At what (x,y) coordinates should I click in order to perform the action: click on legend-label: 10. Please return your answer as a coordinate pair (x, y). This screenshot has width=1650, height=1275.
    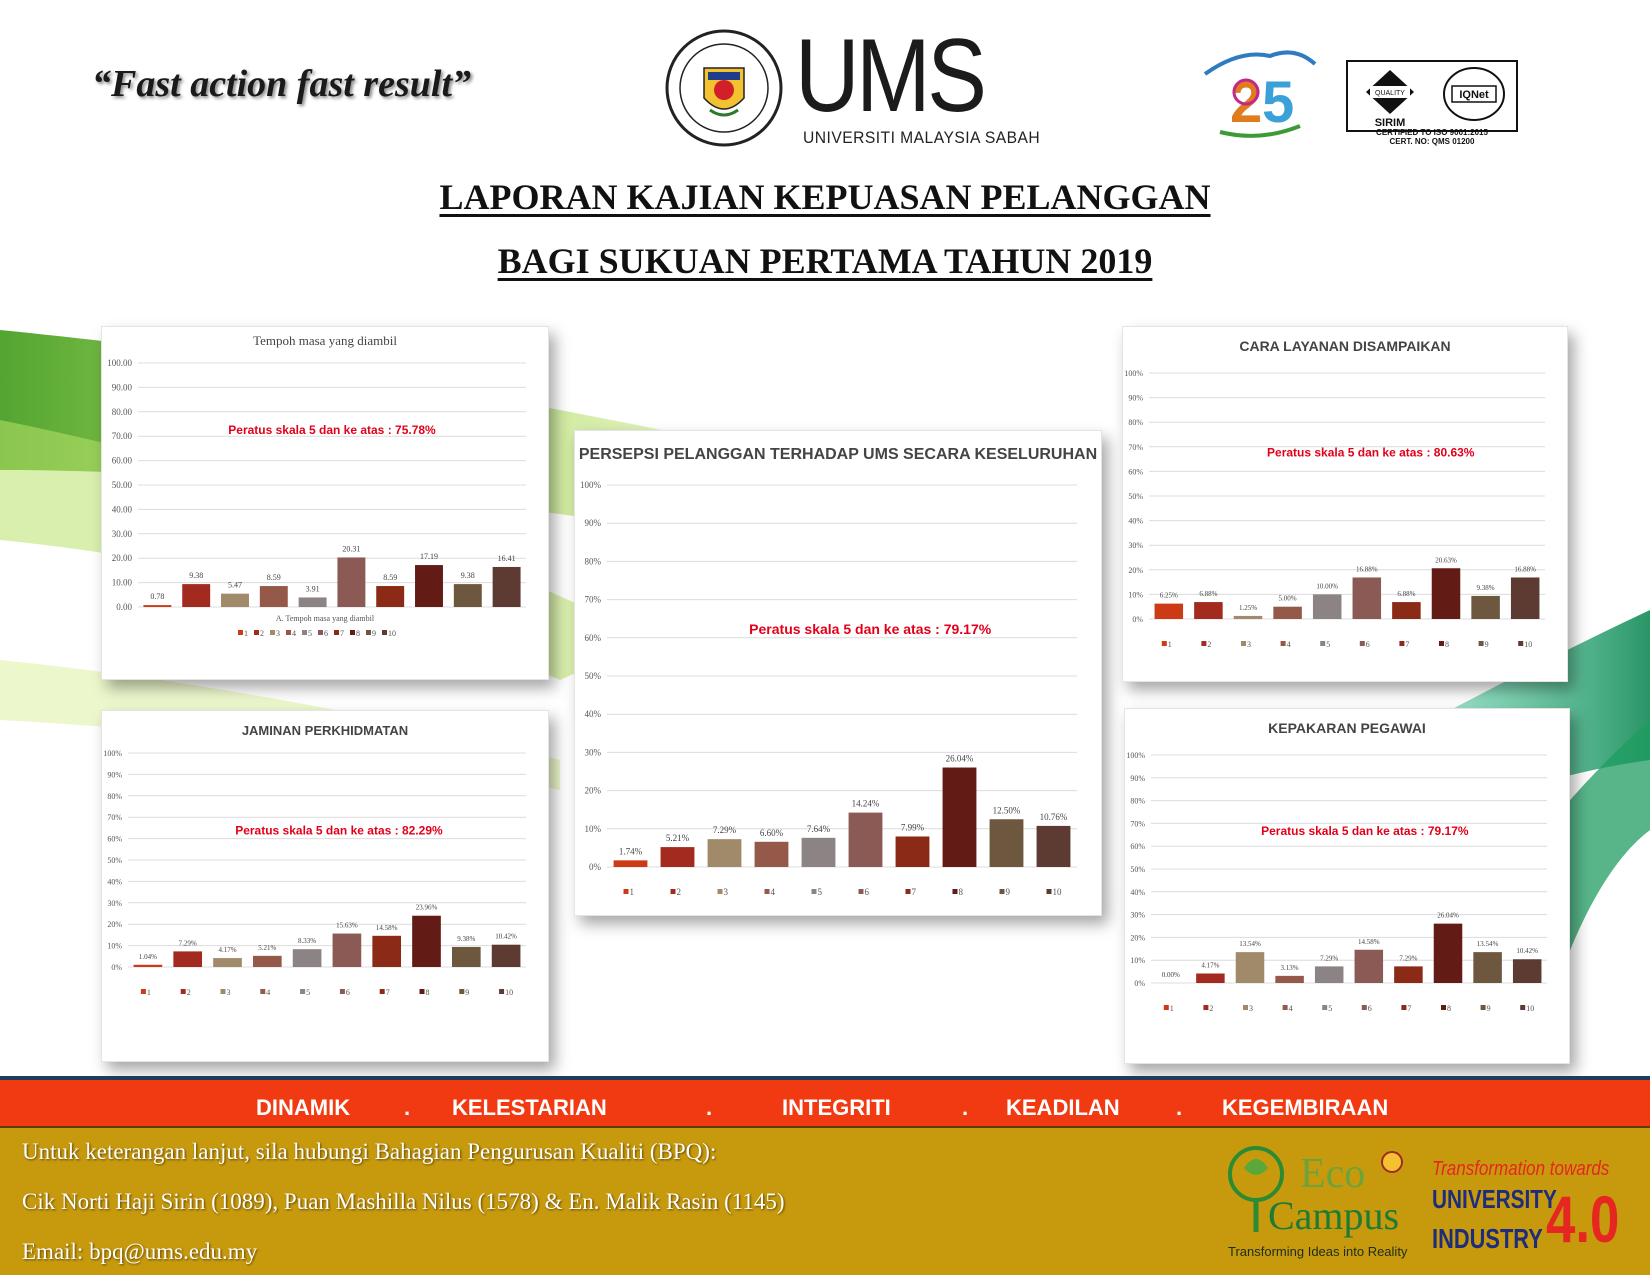
    Looking at the image, I should click on (392, 633).